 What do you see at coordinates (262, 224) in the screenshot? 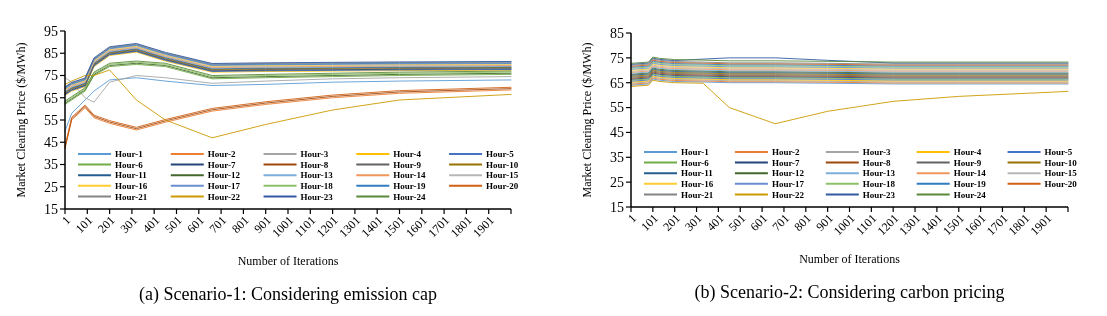
I see `x-tick-label: 901` at bounding box center [262, 224].